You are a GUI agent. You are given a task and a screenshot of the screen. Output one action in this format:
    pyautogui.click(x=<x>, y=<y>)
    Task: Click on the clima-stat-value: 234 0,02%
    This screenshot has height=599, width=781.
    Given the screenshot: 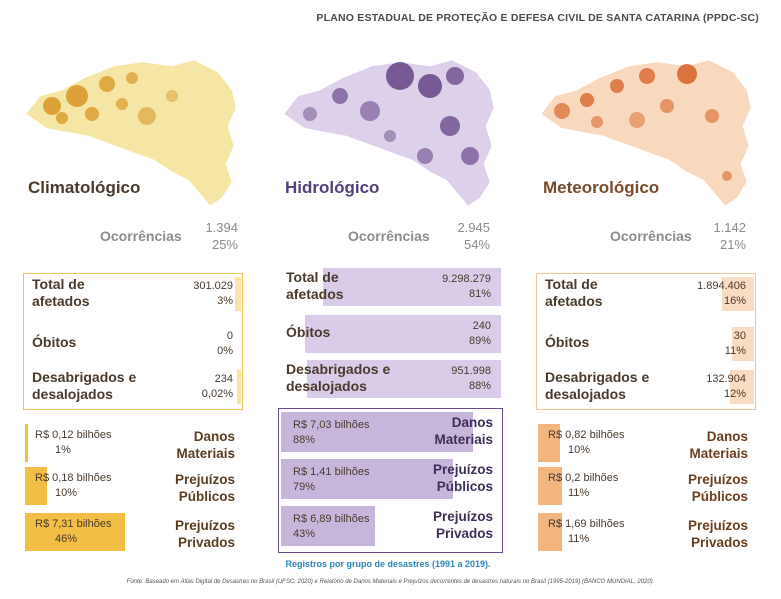 What is the action you would take?
    pyautogui.click(x=217, y=386)
    